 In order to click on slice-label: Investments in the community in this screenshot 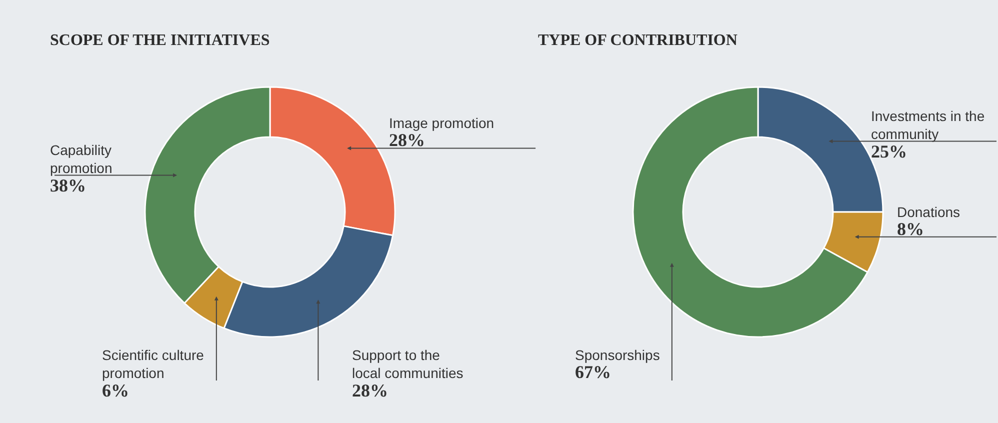, I will do `click(928, 125)`.